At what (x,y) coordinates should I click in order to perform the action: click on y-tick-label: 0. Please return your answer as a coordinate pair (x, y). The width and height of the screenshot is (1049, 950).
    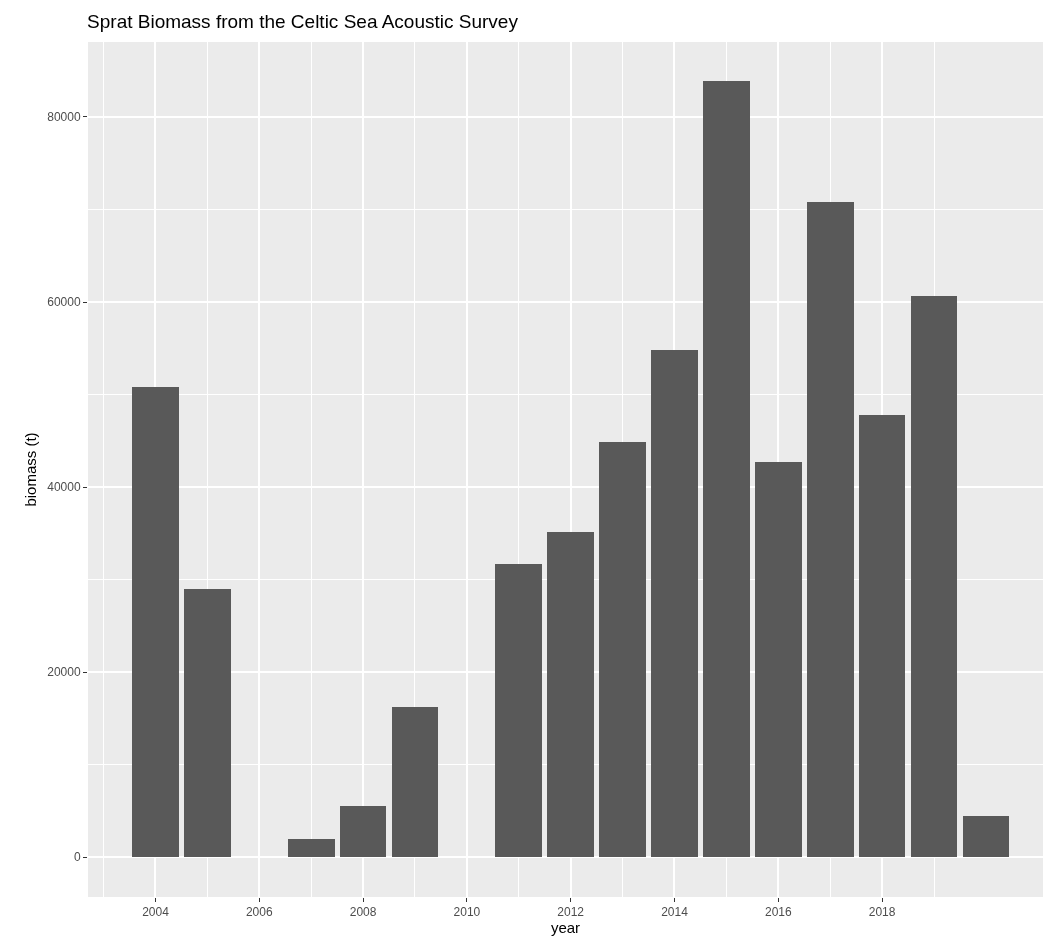
    Looking at the image, I should click on (77, 857).